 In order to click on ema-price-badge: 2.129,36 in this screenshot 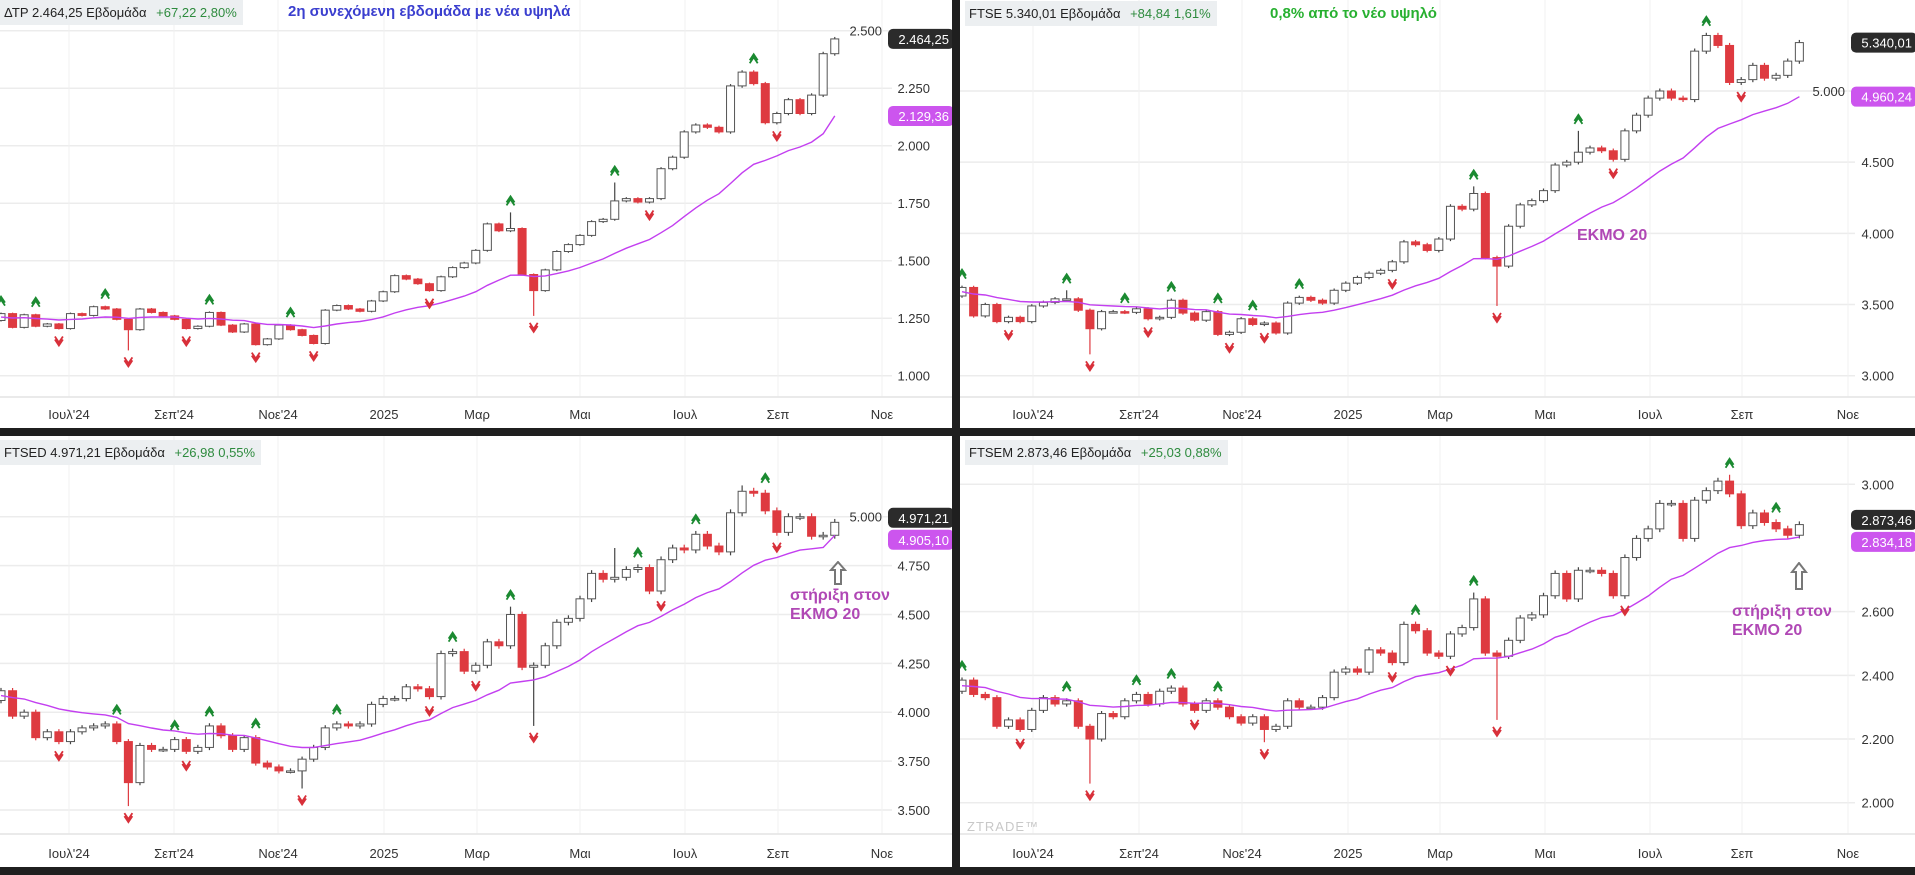, I will do `click(920, 115)`.